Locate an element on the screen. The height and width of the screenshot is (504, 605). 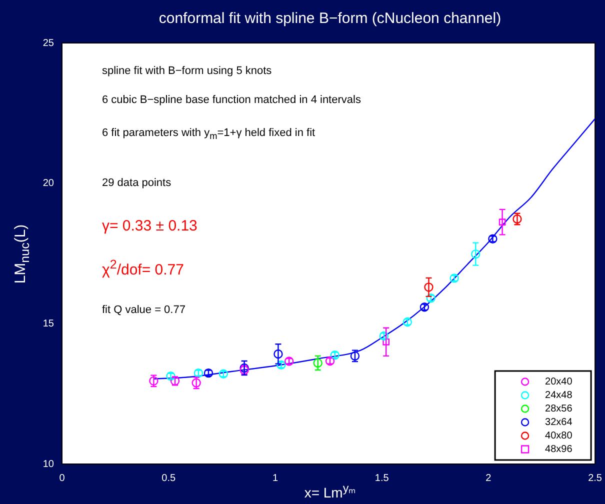
y-tick-label: 15 is located at coordinates (48, 324).